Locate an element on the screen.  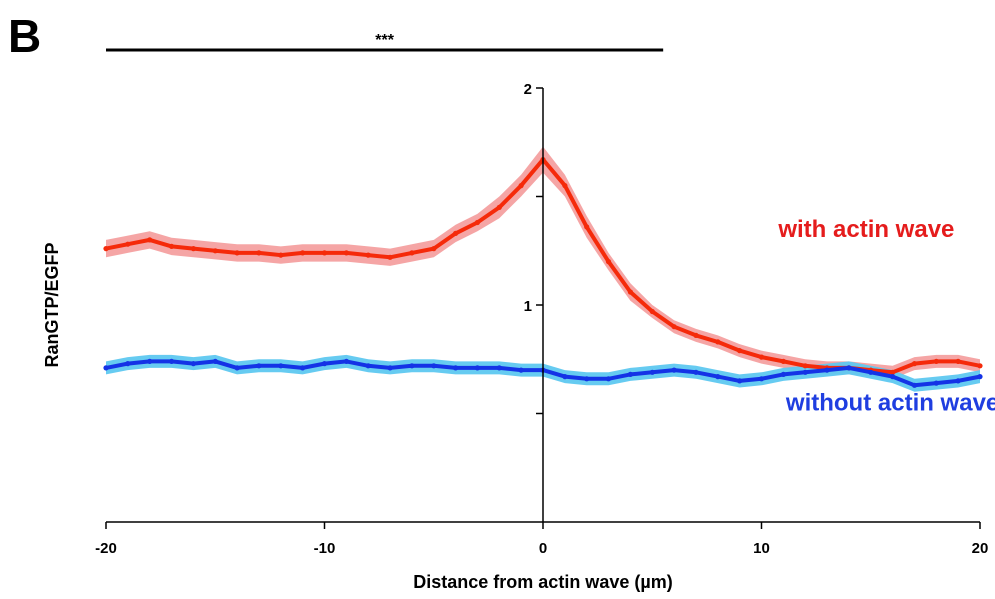
x-ticks: -20 -10 0 10 20 is located at coordinates (541, 539).